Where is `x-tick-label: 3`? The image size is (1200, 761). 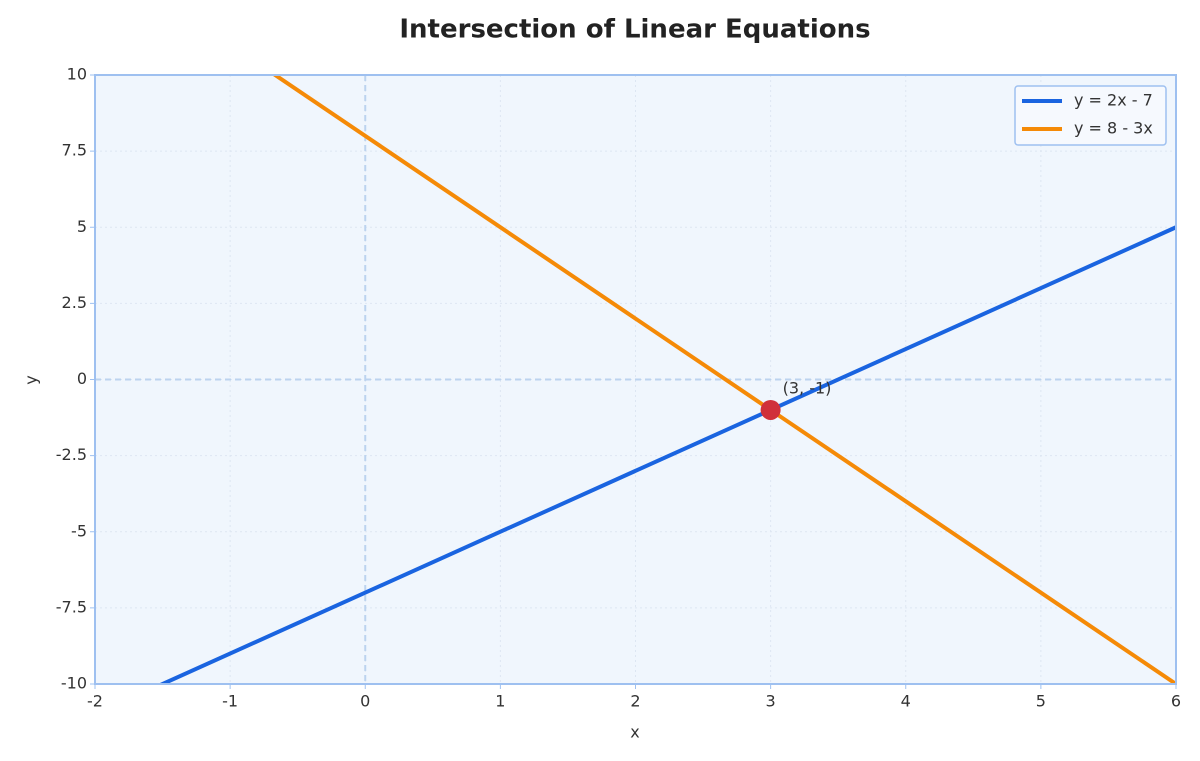 x-tick-label: 3 is located at coordinates (771, 701).